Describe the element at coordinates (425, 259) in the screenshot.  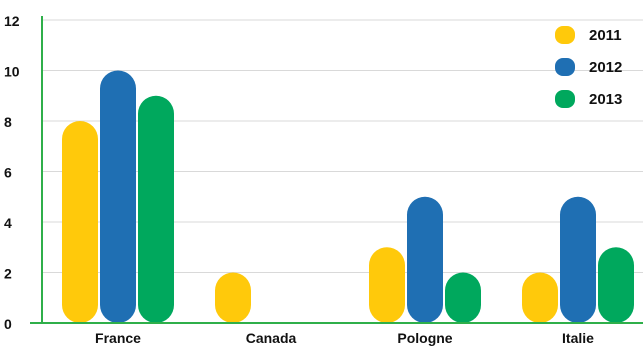
I see `bar-2012-pologne` at that location.